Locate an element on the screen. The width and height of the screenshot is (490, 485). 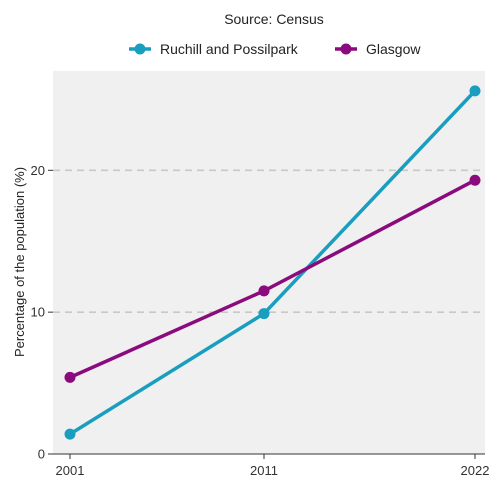
data-point-glasgow-2001 is located at coordinates (70, 377).